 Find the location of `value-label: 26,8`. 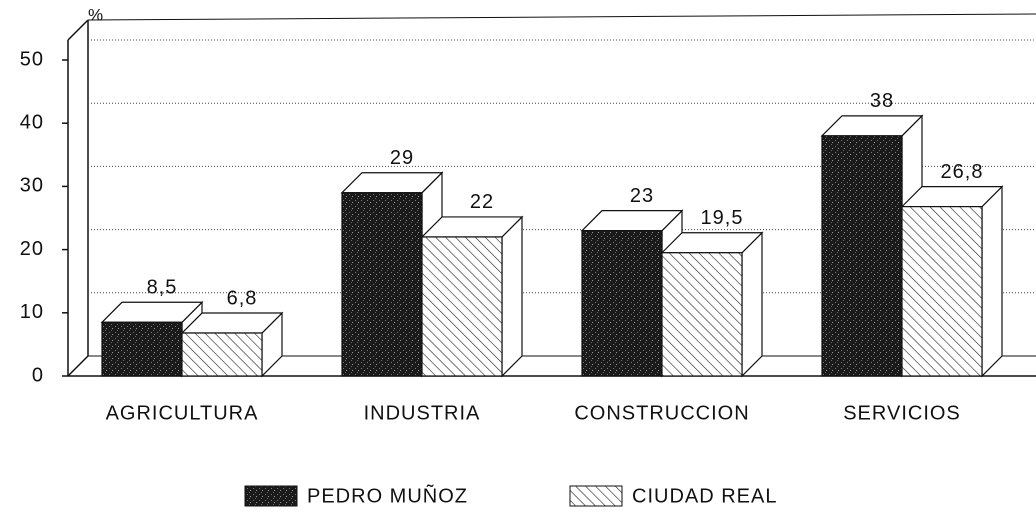

value-label: 26,8 is located at coordinates (962, 172).